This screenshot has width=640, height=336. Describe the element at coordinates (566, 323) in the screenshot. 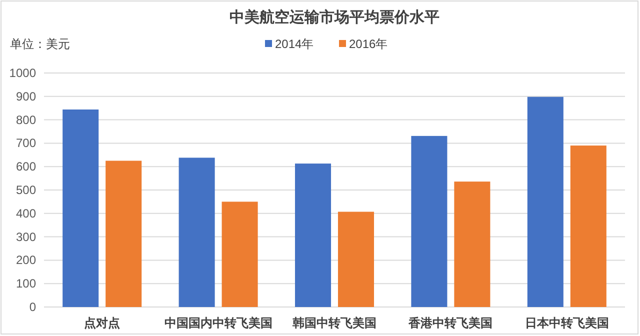

I see `x-tick-label: 日本中转飞美国` at that location.